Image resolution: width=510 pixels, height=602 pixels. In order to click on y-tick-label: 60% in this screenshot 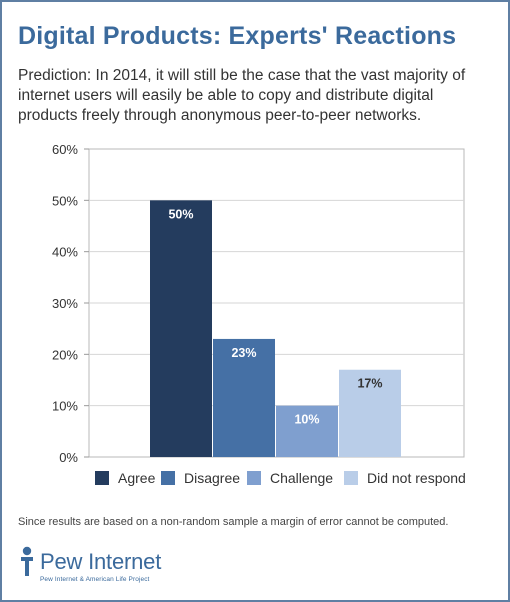, I will do `click(65, 149)`.